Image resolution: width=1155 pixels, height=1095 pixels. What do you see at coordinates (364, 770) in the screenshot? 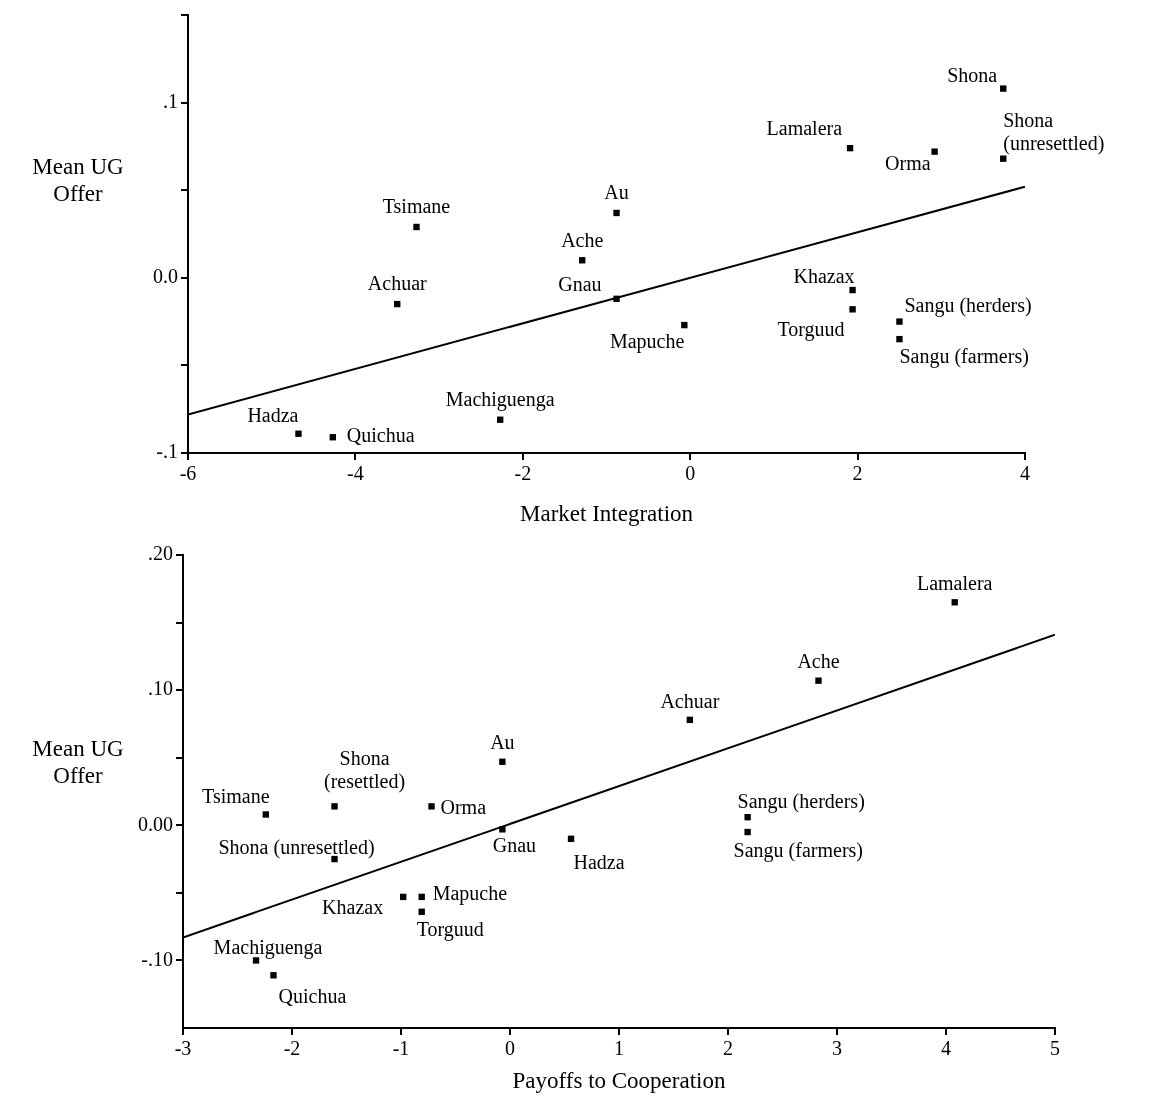
I see `annotation: Shona (resettled)` at bounding box center [364, 770].